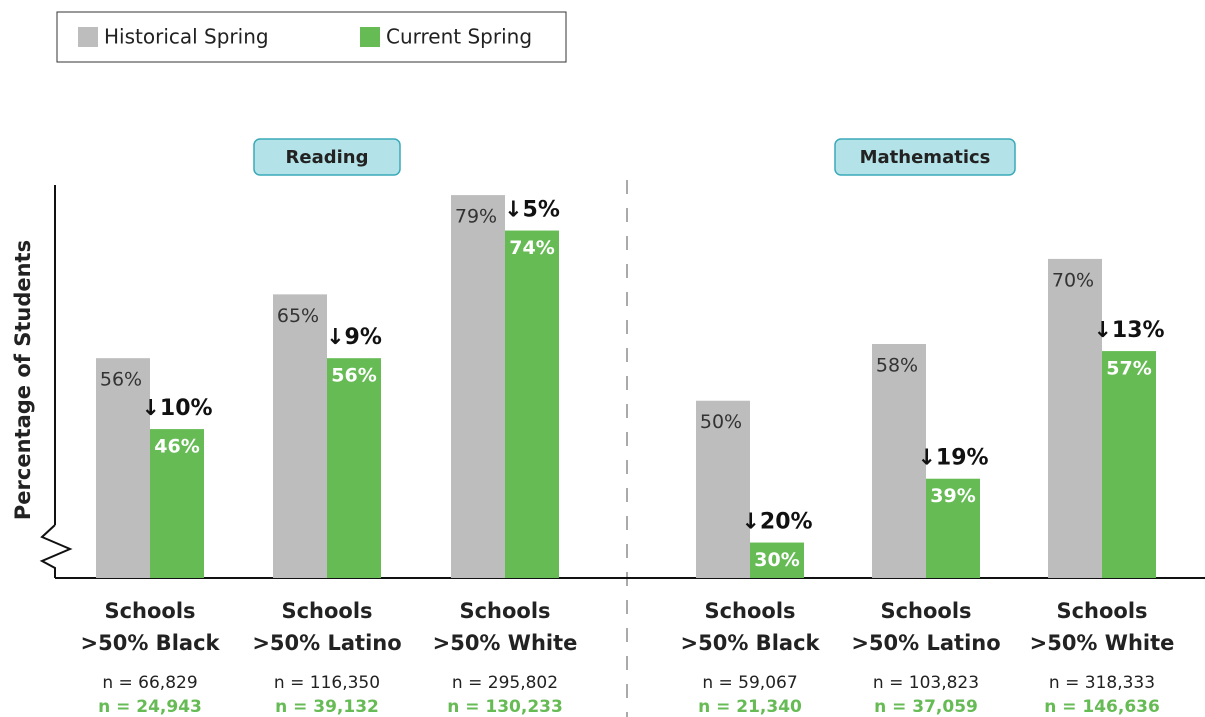 The width and height of the screenshot is (1205, 717). Describe the element at coordinates (926, 683) in the screenshot. I see `n-label: n = 103,823` at that location.